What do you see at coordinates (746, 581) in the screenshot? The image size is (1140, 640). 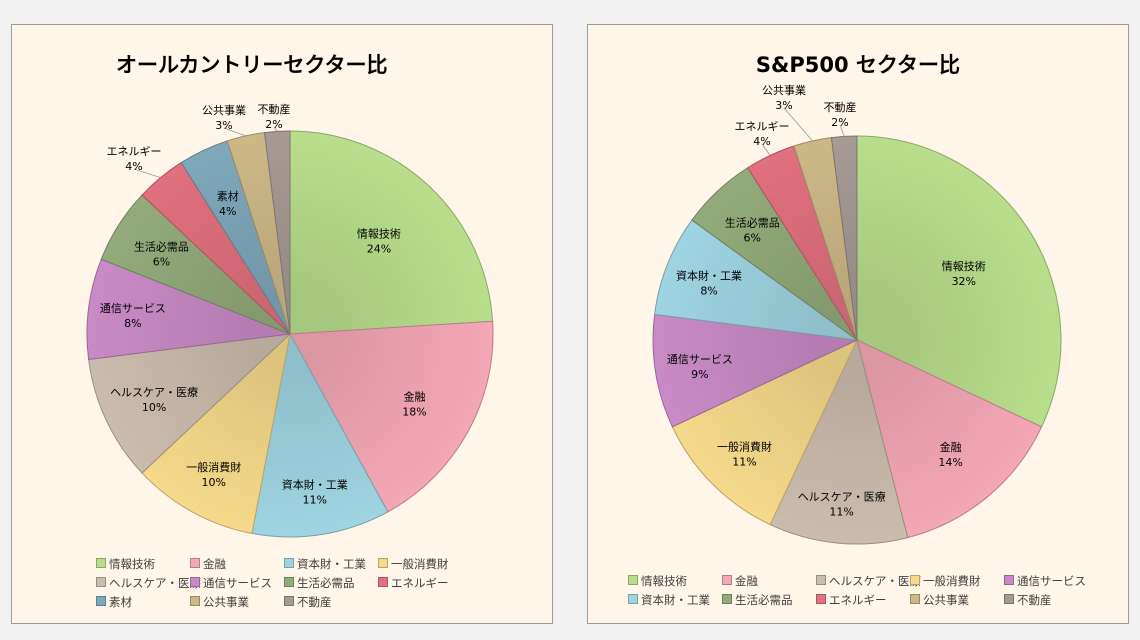 I see `legend-label: 金融` at bounding box center [746, 581].